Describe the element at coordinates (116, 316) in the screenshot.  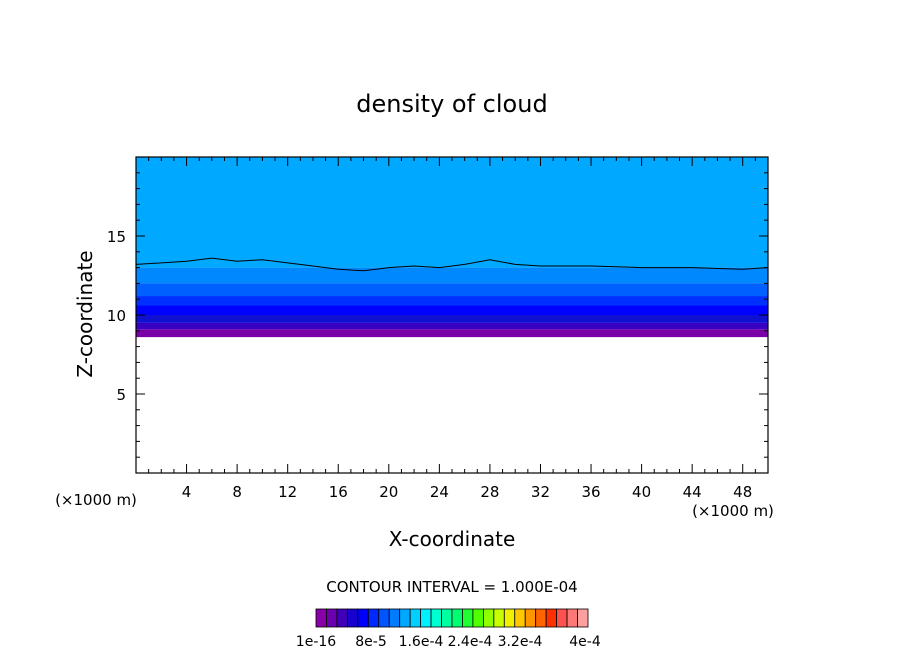
I see `y-tick-label: 10` at that location.